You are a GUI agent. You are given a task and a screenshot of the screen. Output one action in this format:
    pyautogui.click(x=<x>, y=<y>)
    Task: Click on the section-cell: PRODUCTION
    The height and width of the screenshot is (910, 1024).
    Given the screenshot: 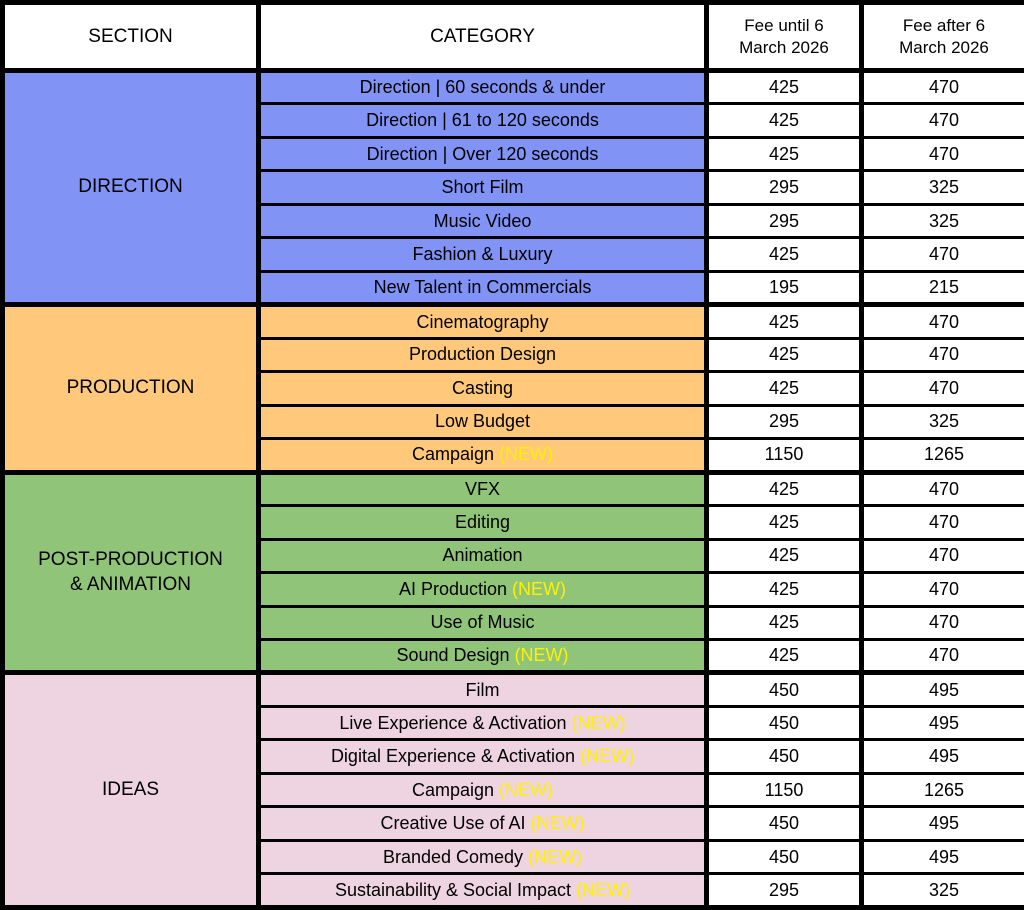 What is the action you would take?
    pyautogui.click(x=130, y=388)
    